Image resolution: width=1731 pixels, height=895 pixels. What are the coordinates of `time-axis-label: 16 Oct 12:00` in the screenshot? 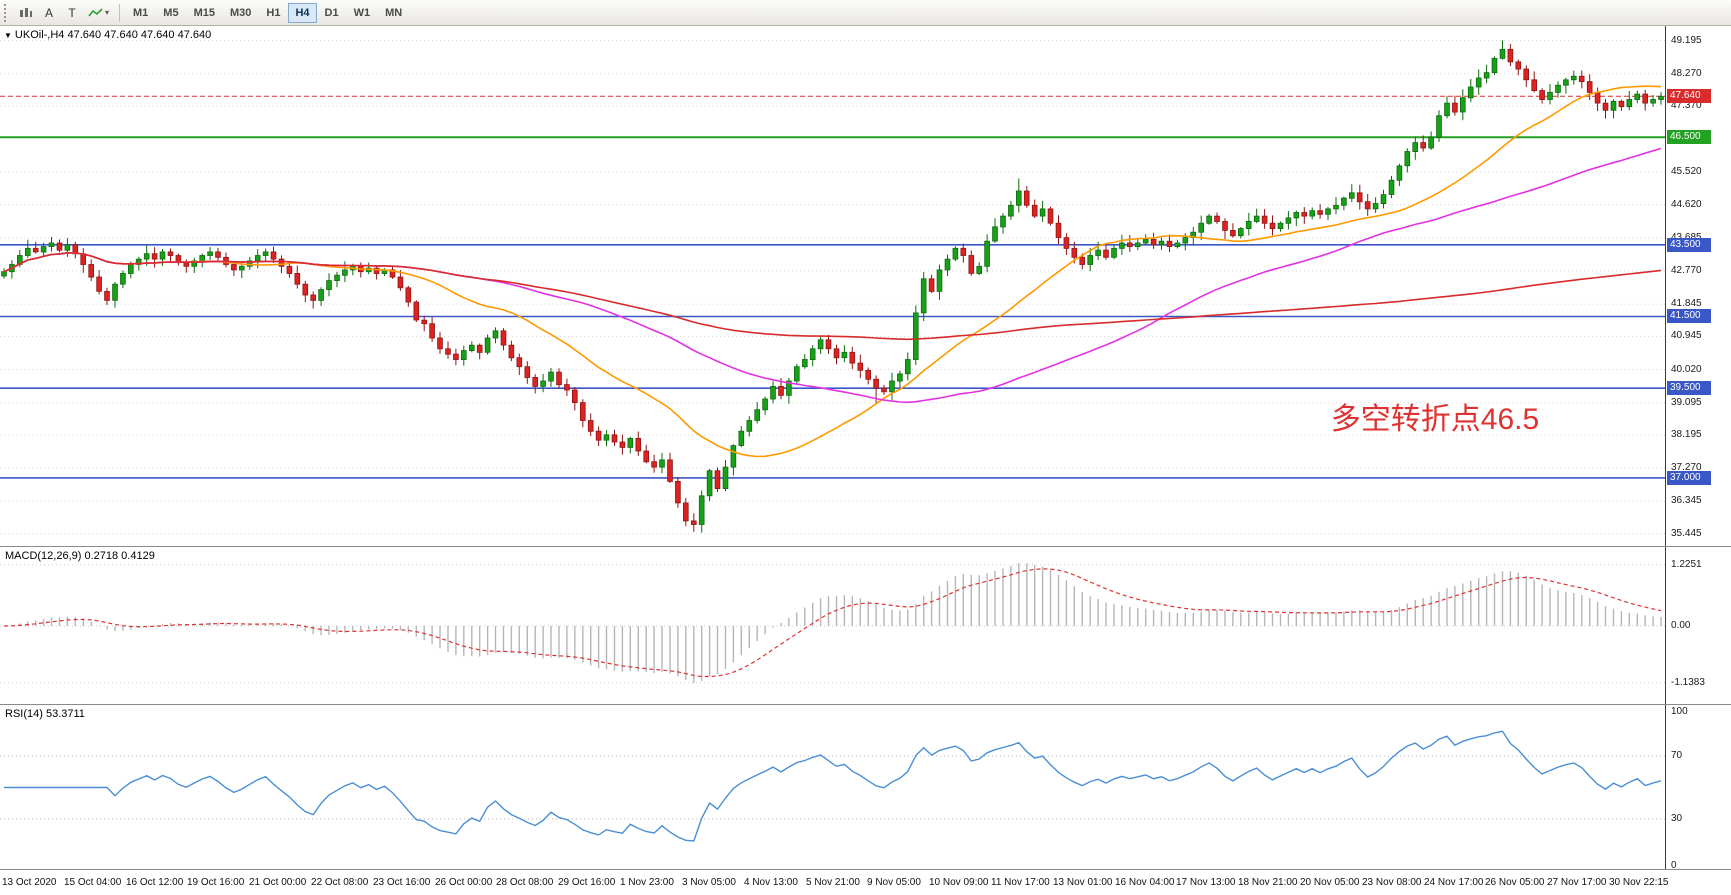 It's located at (155, 882).